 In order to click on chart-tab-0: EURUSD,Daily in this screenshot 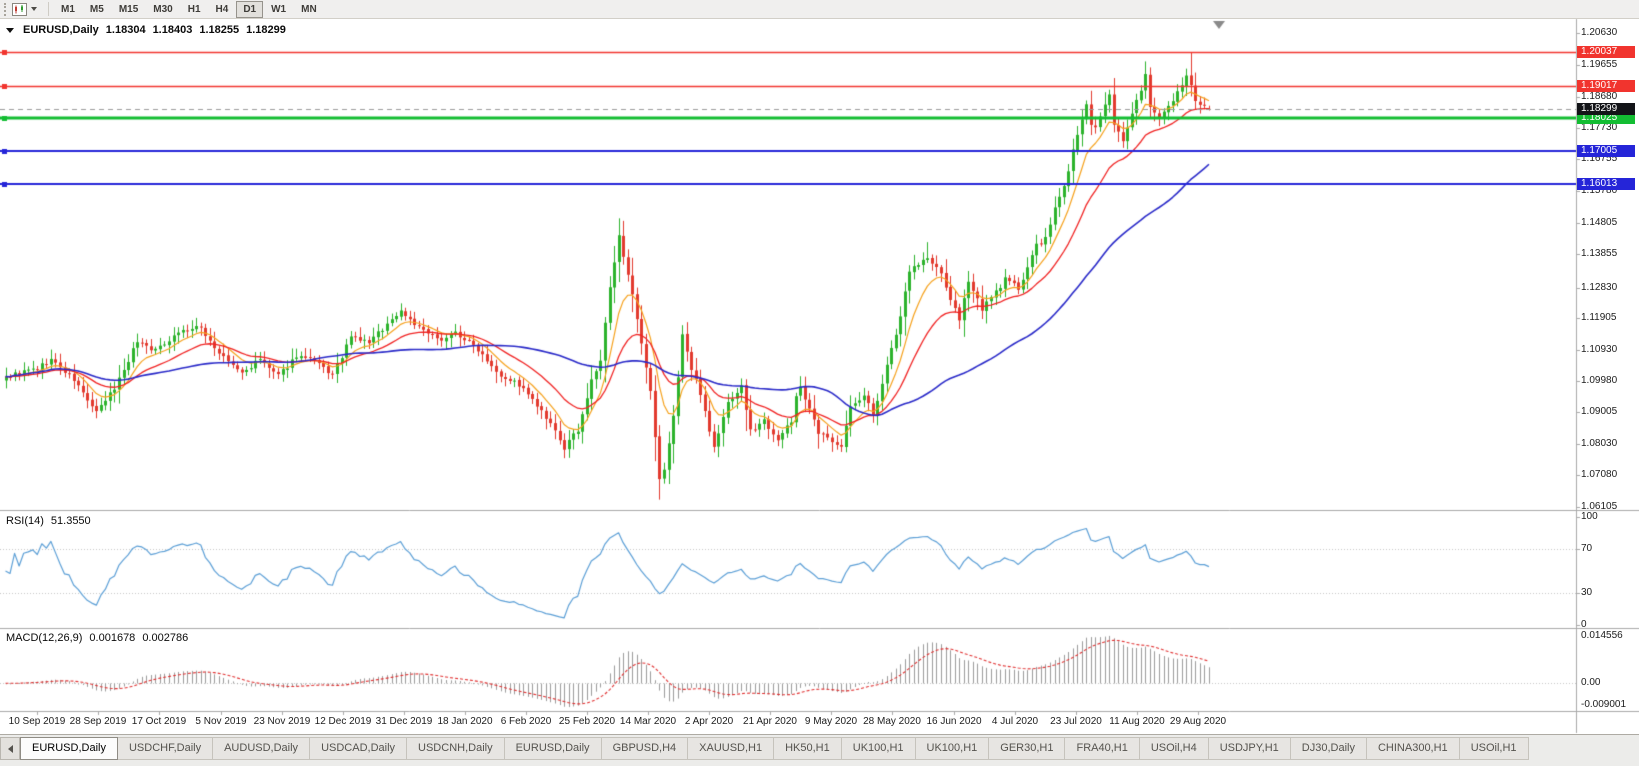, I will do `click(69, 748)`.